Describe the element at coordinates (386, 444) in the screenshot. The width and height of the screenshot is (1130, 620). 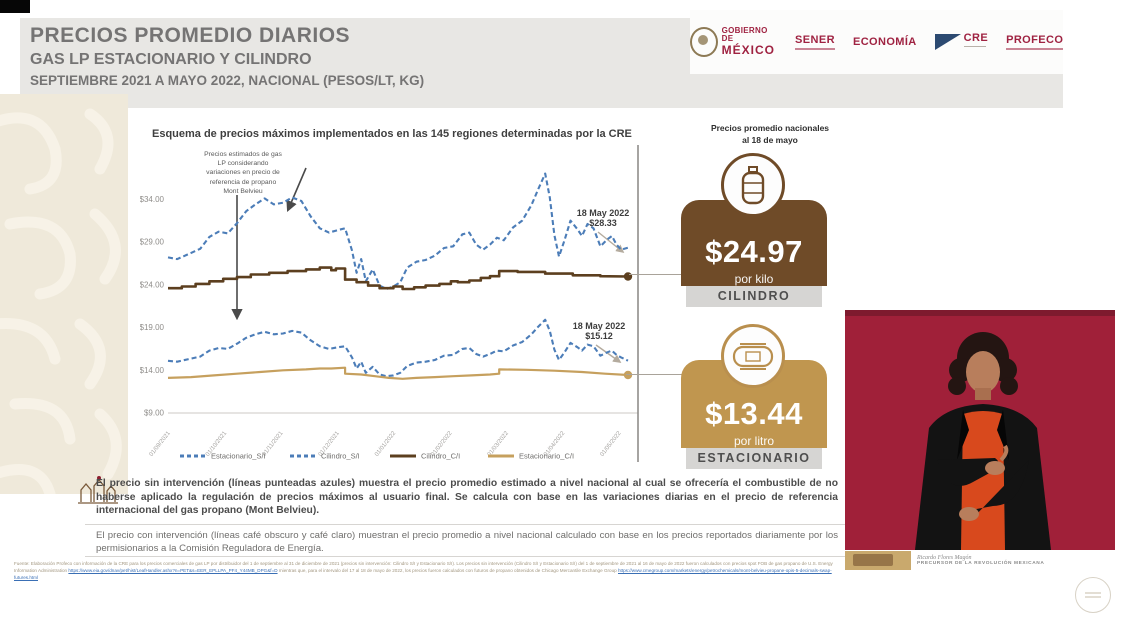
I see `x-tick-label: 01/01/2022` at that location.